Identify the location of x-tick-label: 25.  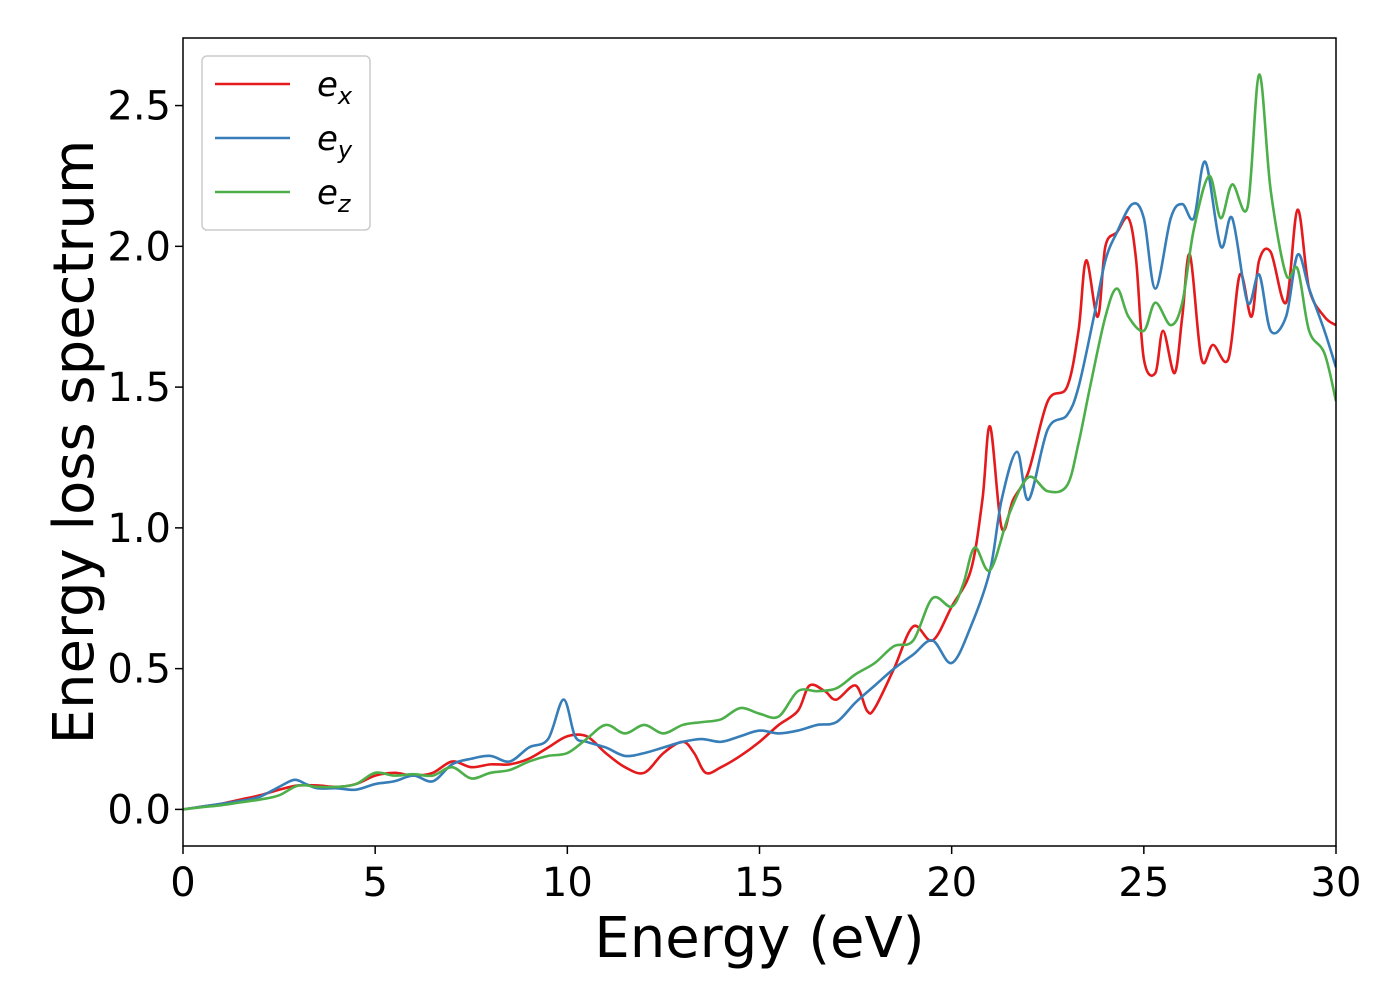
(1143, 883).